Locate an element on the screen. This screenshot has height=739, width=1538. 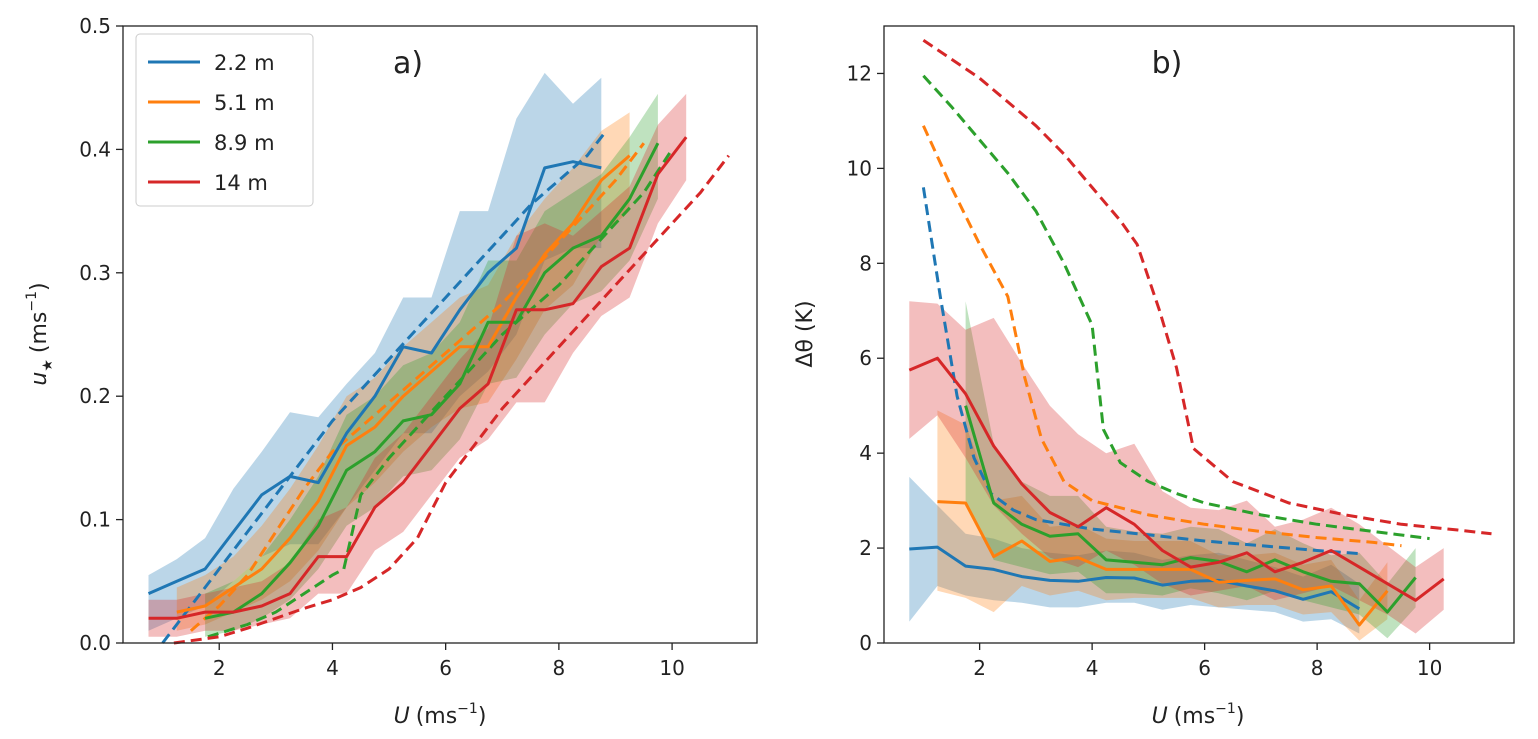
b-xlabel-var: U is located at coordinates (1160, 716).